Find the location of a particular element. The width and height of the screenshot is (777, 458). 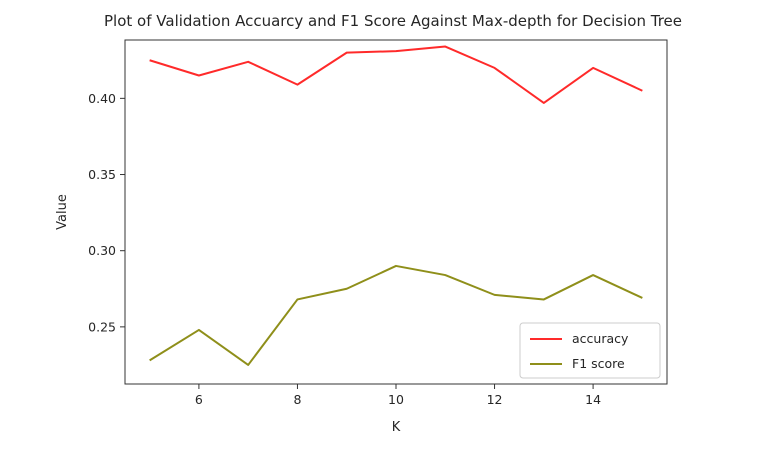

x-tick-label: 10 is located at coordinates (396, 399).